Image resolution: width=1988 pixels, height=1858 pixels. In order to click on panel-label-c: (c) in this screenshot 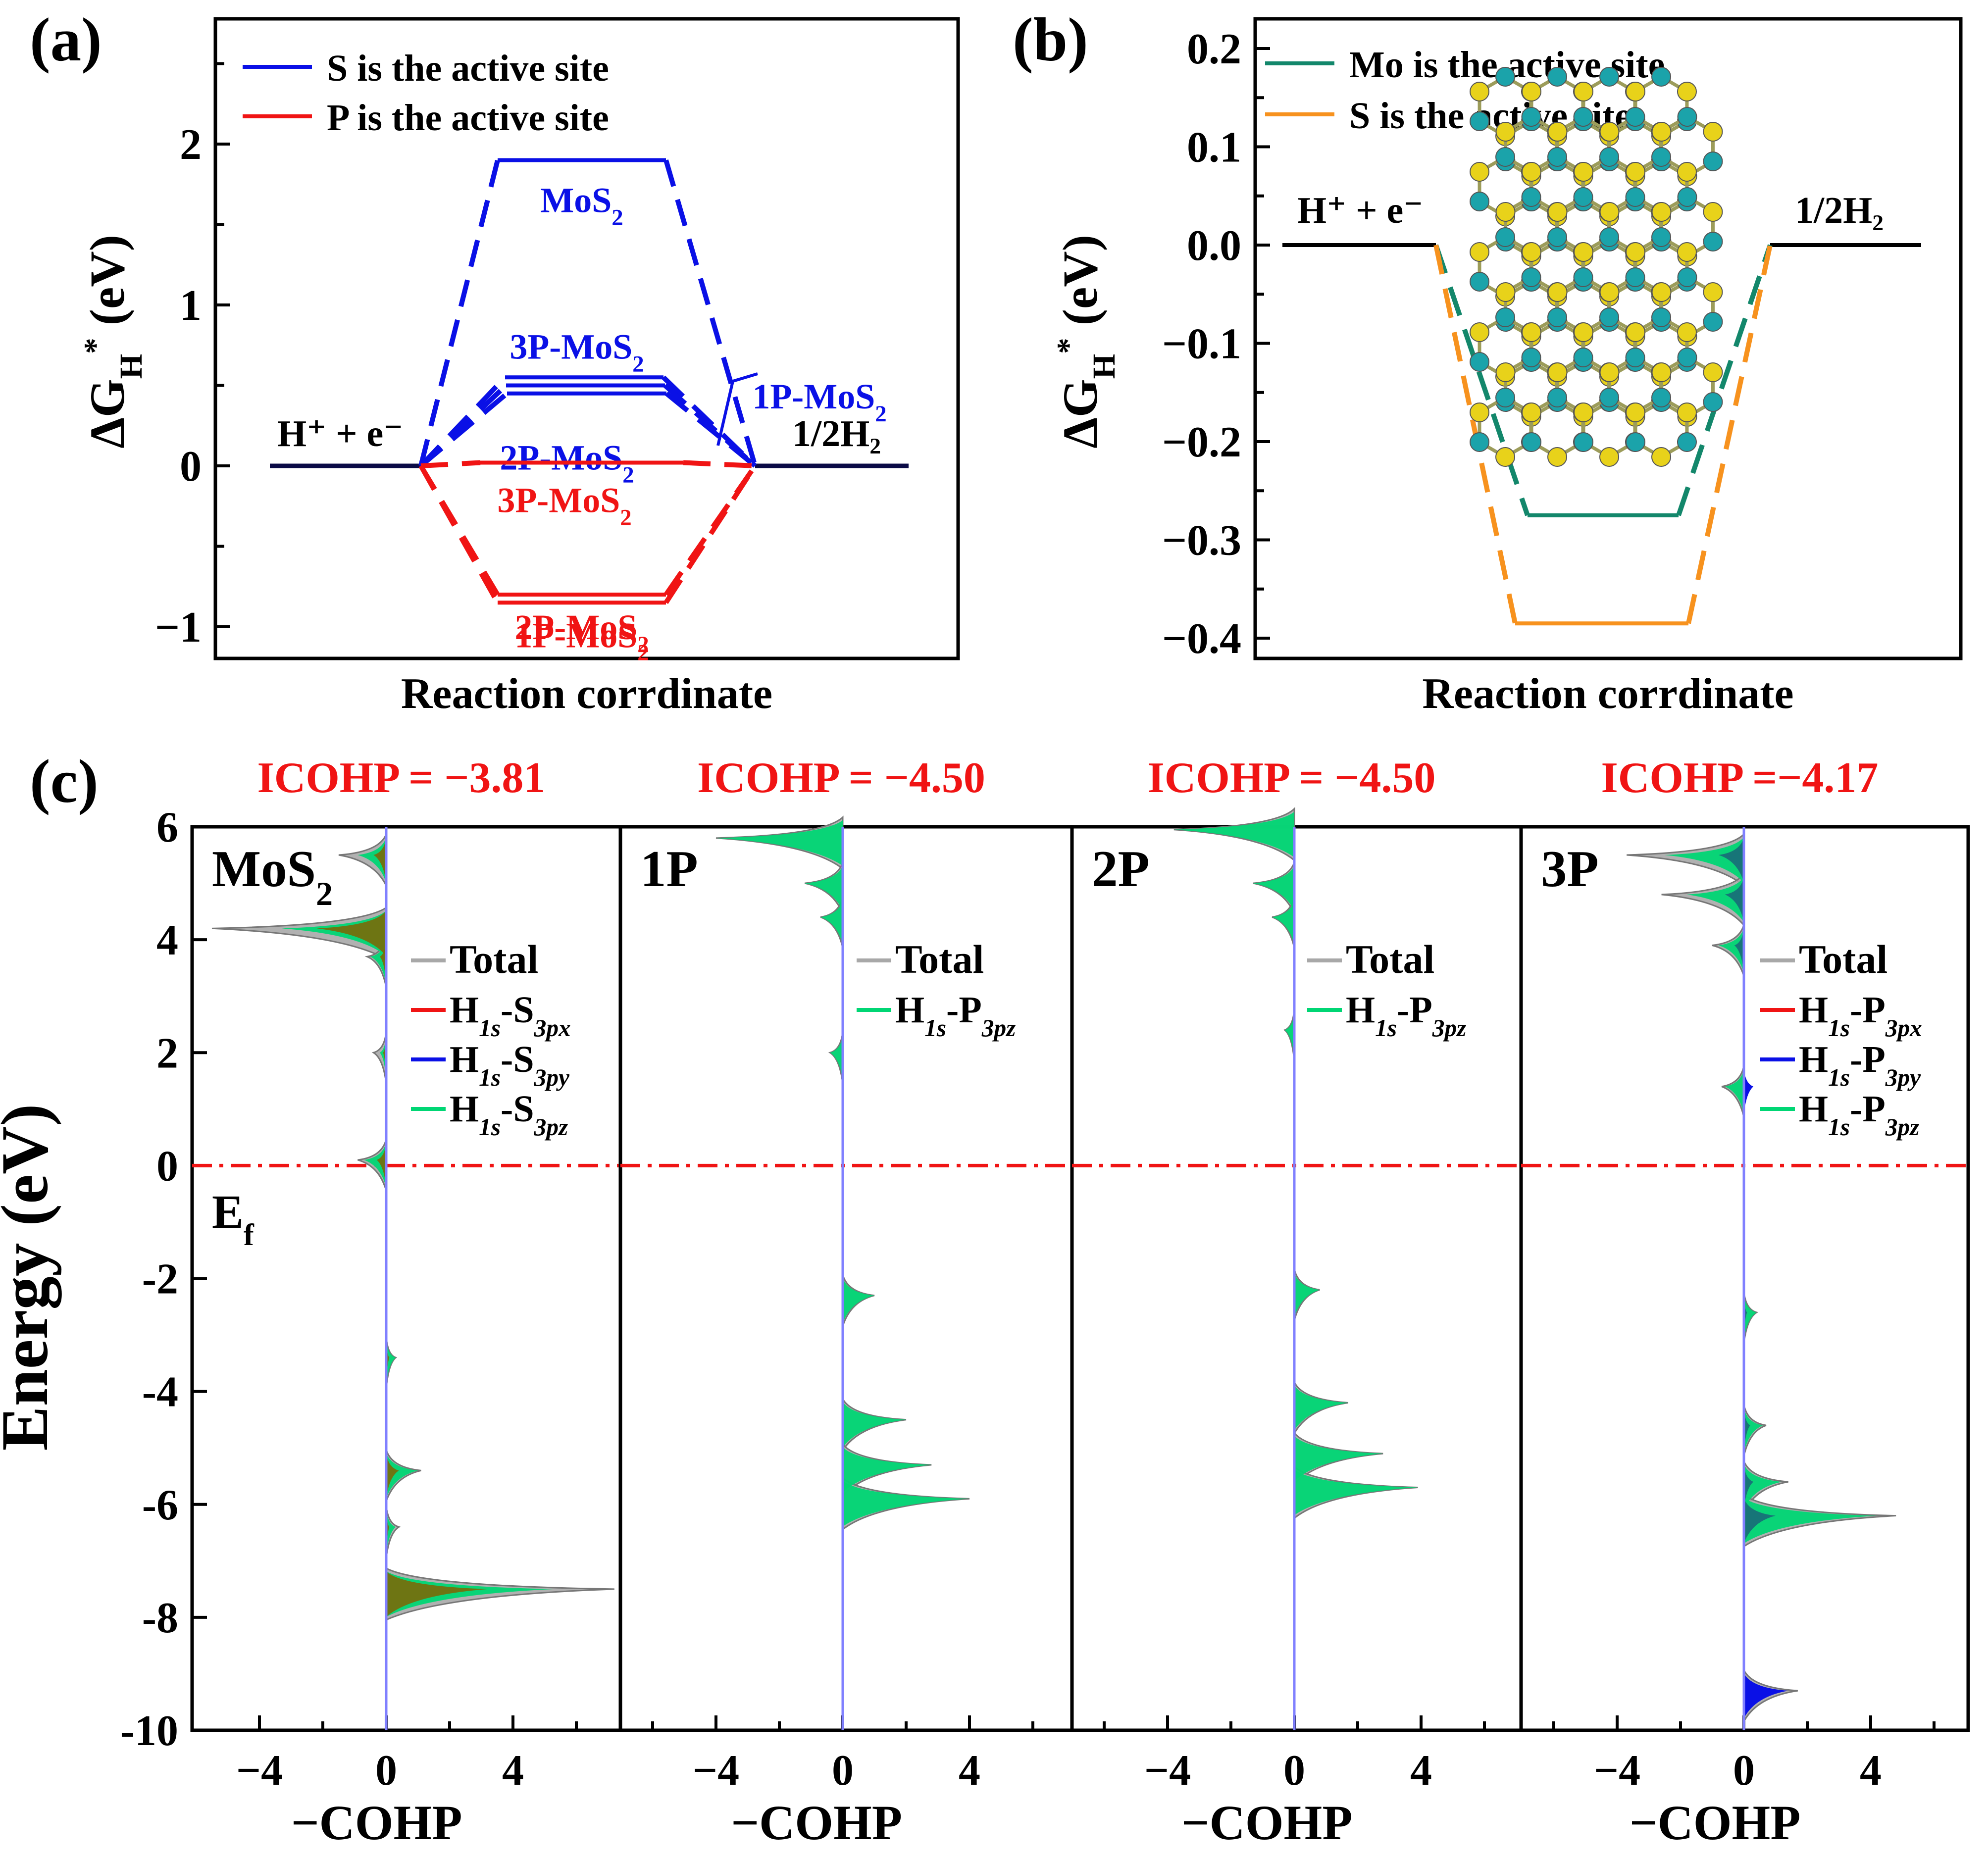, I will do `click(64, 782)`.